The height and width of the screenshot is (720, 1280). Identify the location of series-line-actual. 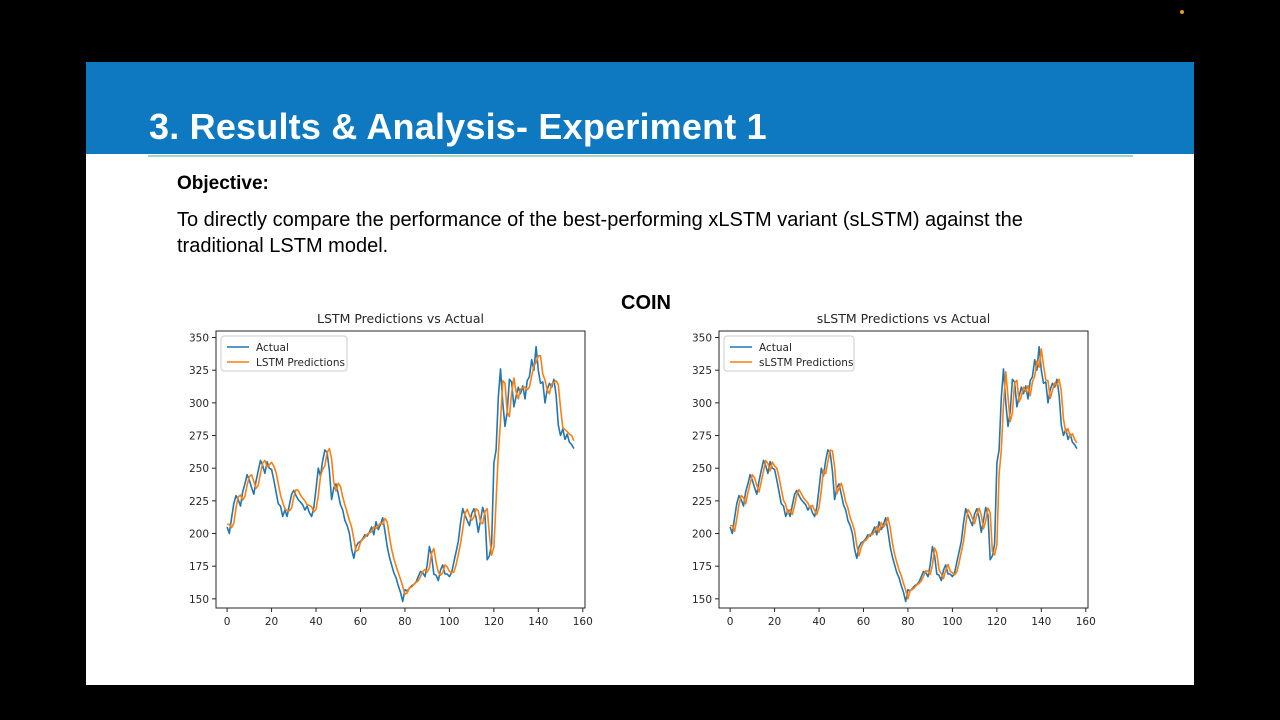
(400, 474).